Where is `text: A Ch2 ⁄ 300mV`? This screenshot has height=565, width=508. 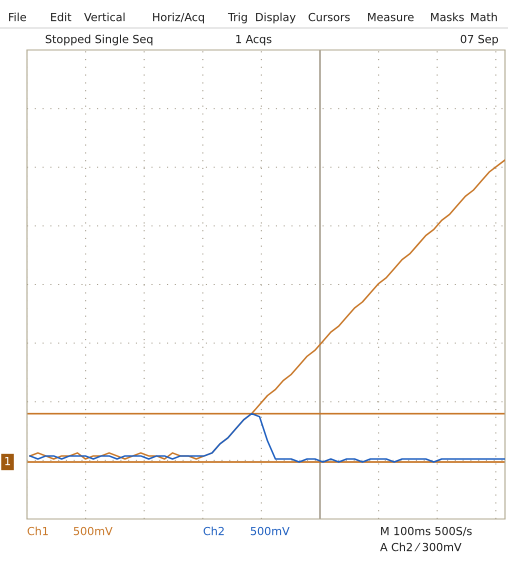 text: A Ch2 ⁄ 300mV is located at coordinates (421, 547).